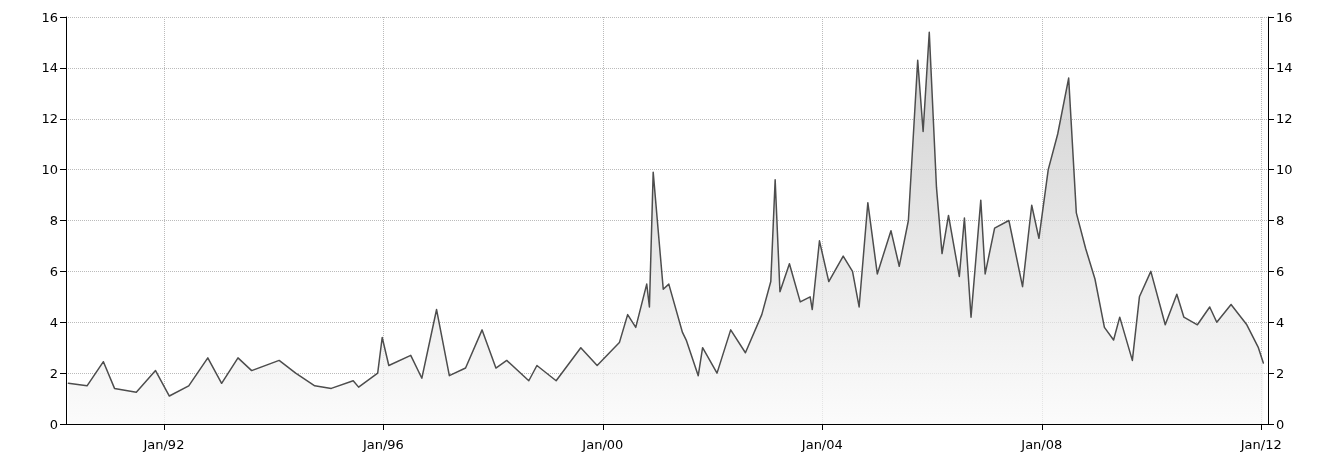  Describe the element at coordinates (49, 17) in the screenshot. I see `y-tick-label: 16` at that location.